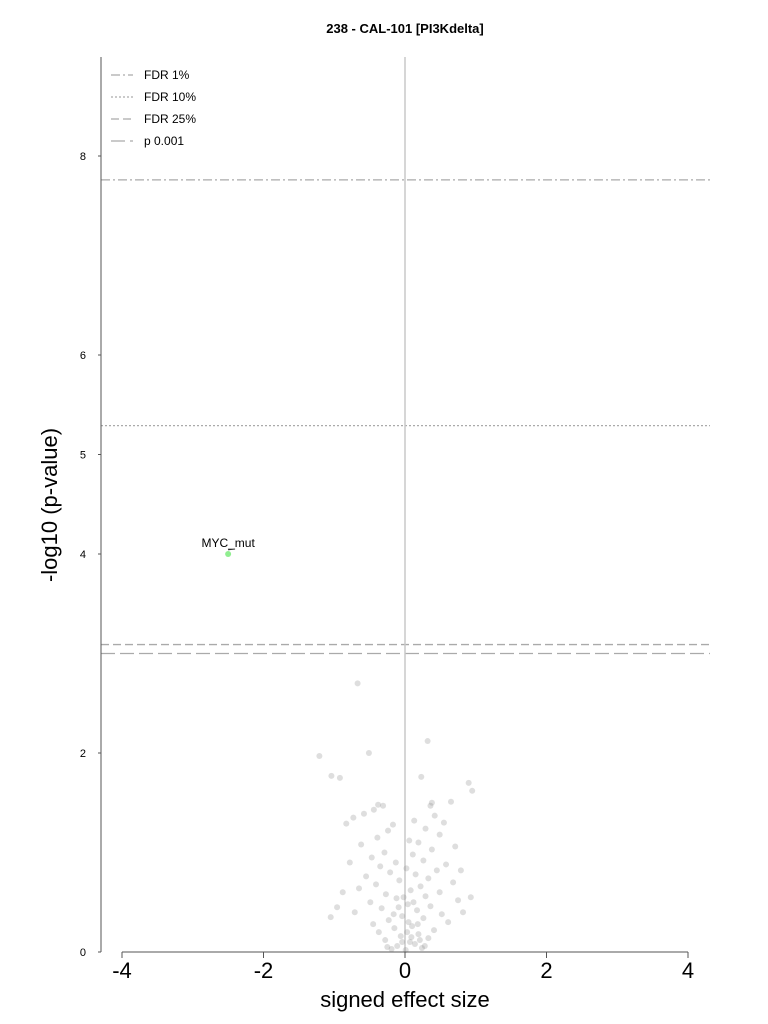 This screenshot has width=768, height=1024. Describe the element at coordinates (264, 970) in the screenshot. I see `x-tick-label: -2` at that location.